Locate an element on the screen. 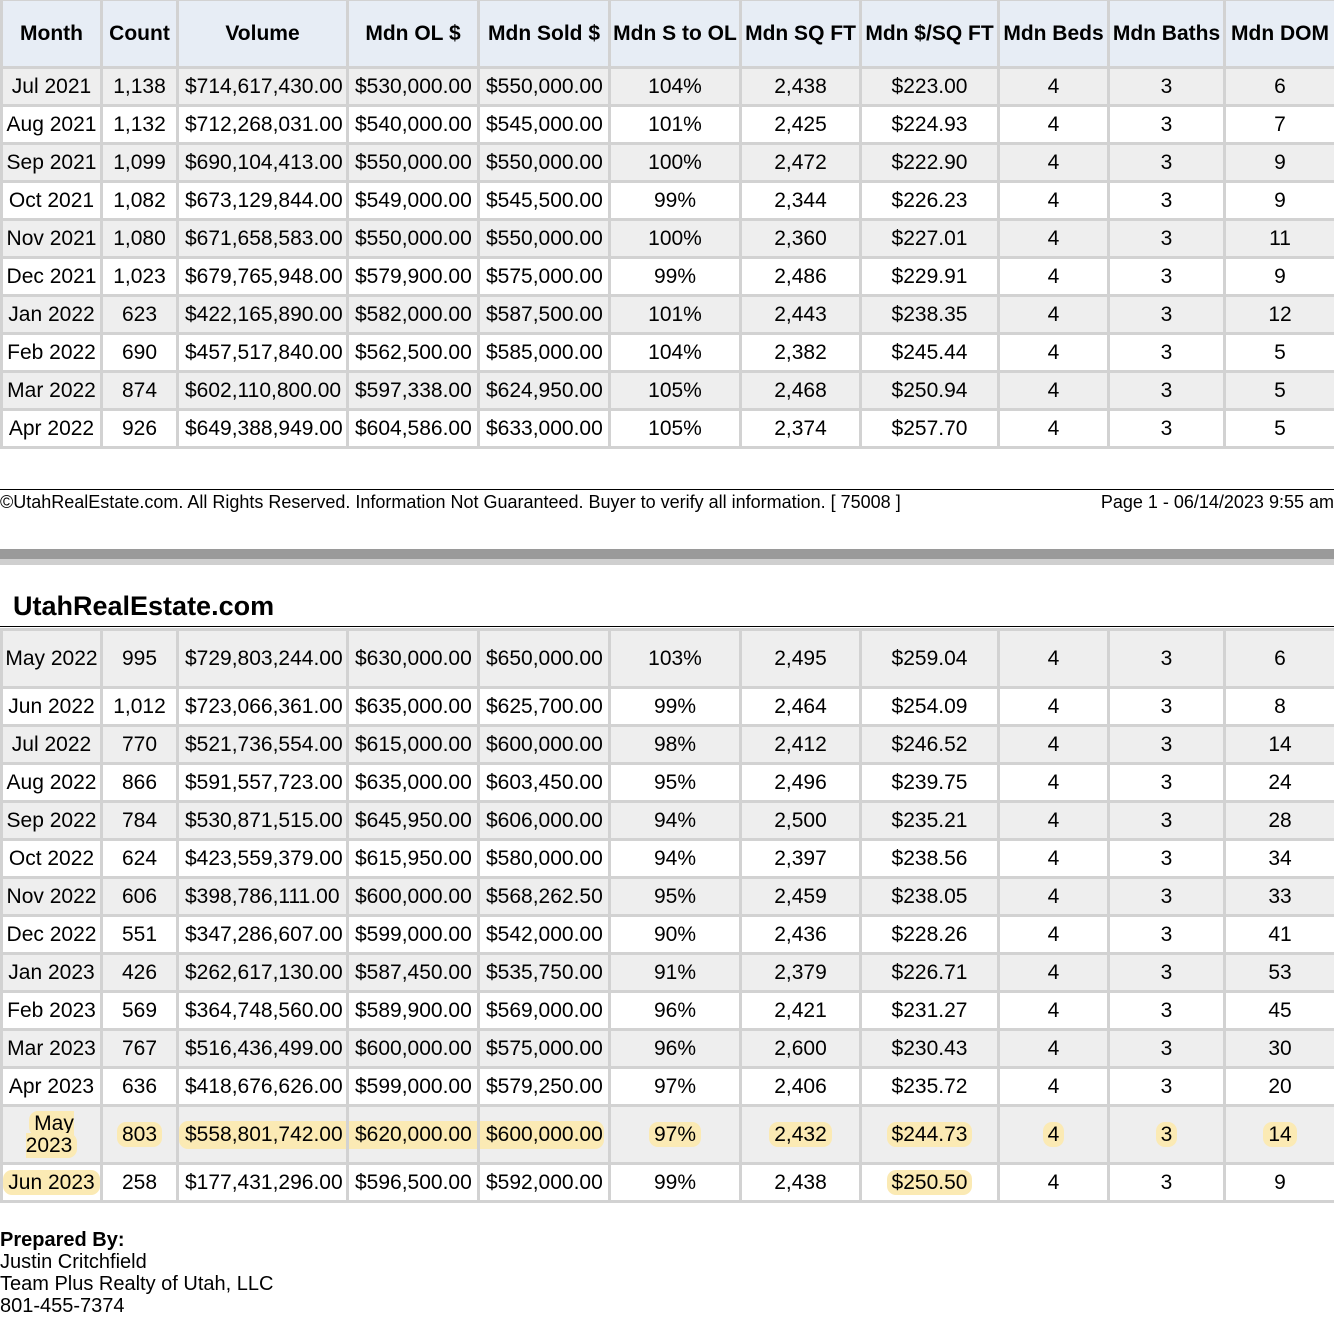 The height and width of the screenshot is (1326, 1334). col-header-mdn-sold: Mdn Sold $ is located at coordinates (544, 34).